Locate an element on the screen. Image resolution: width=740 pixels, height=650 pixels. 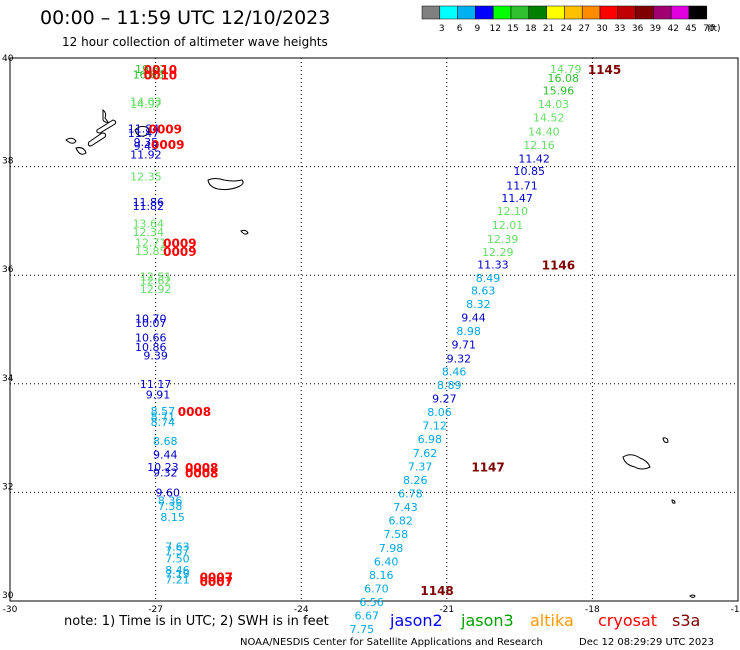
wave-height-value: 9.91 is located at coordinates (158, 395).